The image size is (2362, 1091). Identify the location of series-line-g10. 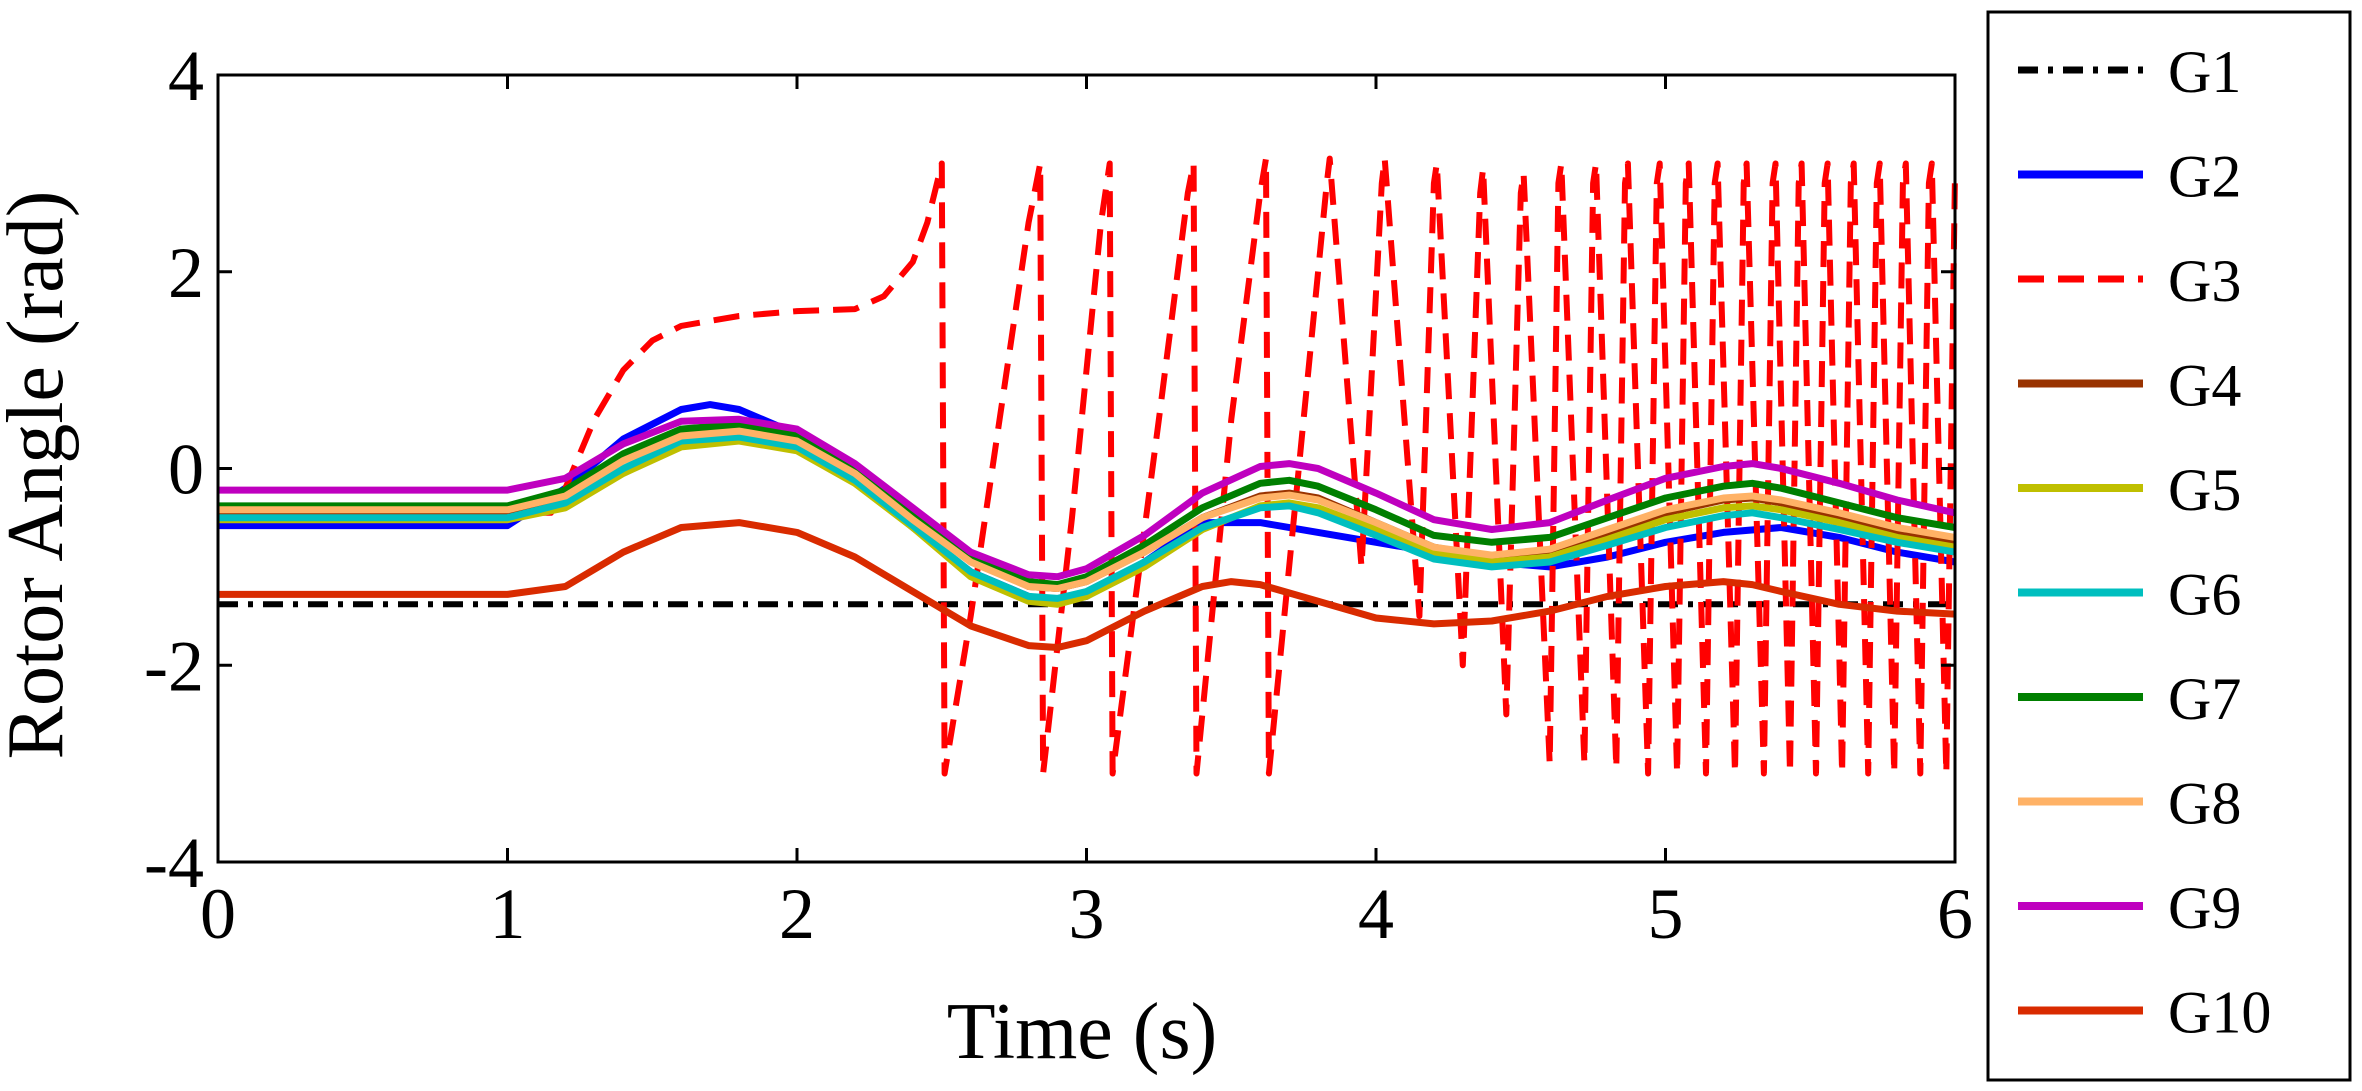
(1087, 585).